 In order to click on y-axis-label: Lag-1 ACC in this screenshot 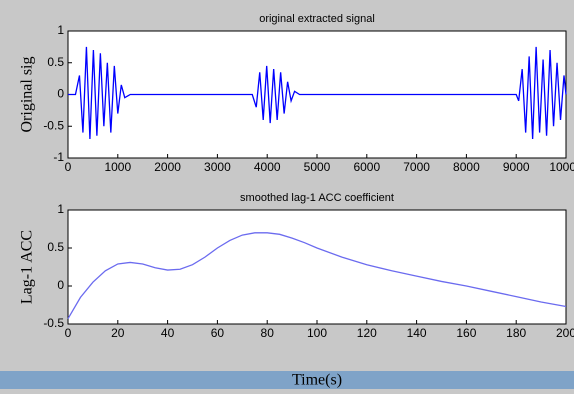, I will do `click(27, 267)`.